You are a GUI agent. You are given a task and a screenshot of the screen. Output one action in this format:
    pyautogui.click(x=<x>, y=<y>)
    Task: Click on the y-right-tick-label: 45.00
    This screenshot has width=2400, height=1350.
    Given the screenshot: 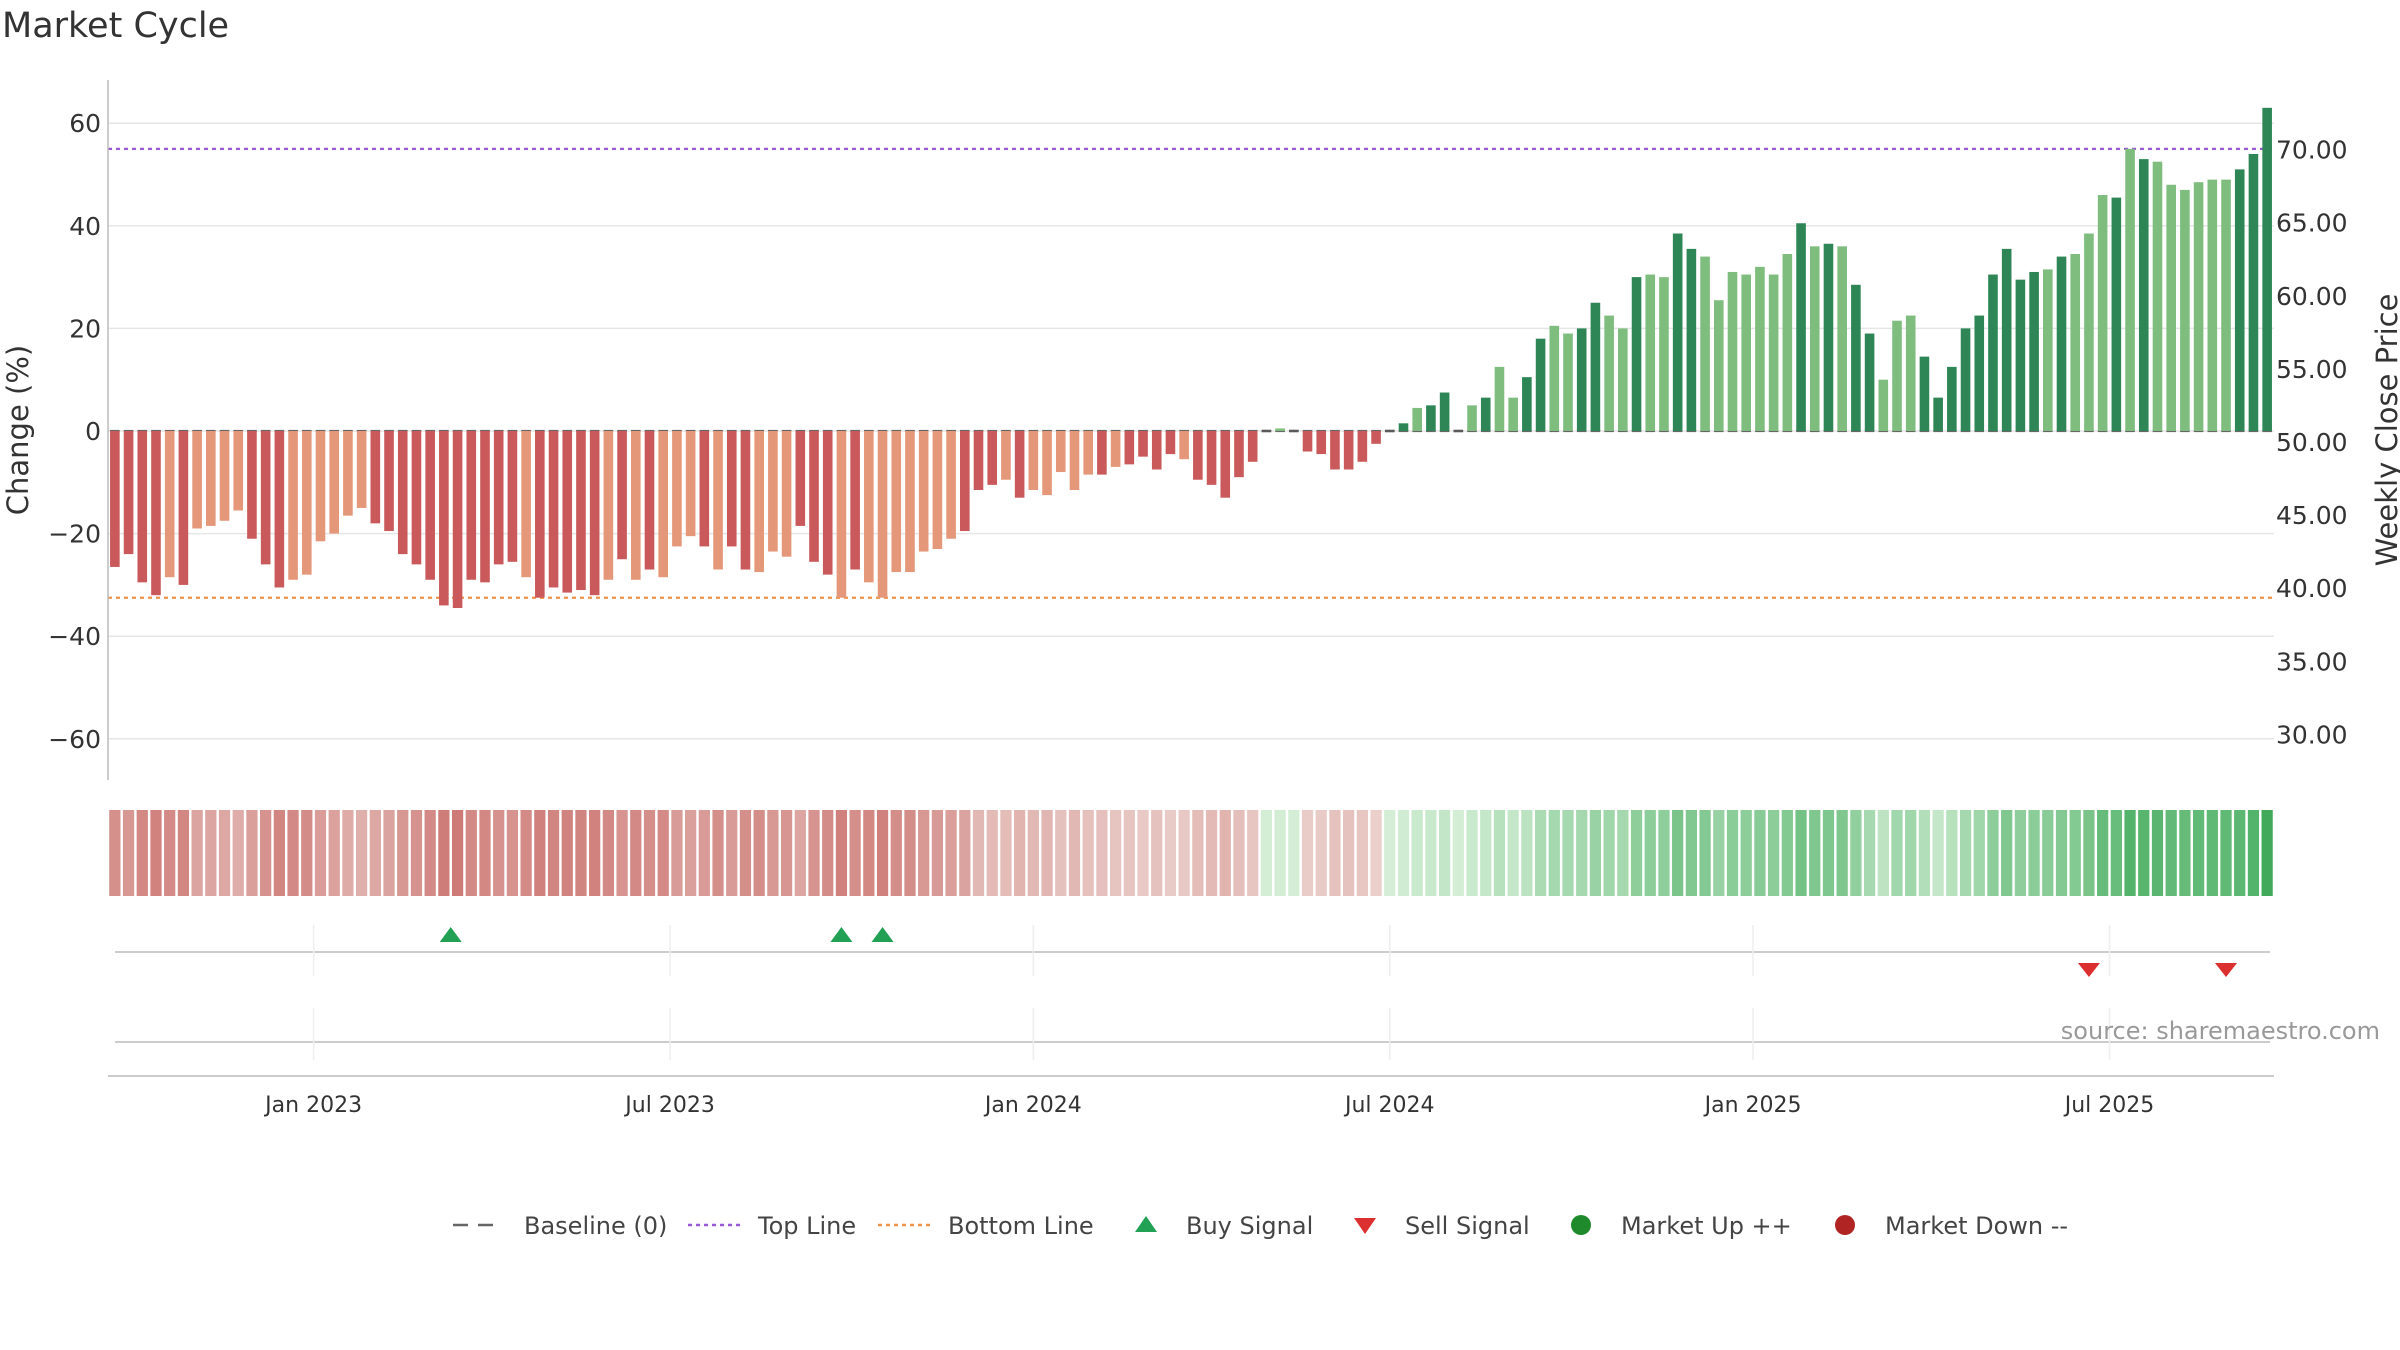 What is the action you would take?
    pyautogui.click(x=2312, y=515)
    